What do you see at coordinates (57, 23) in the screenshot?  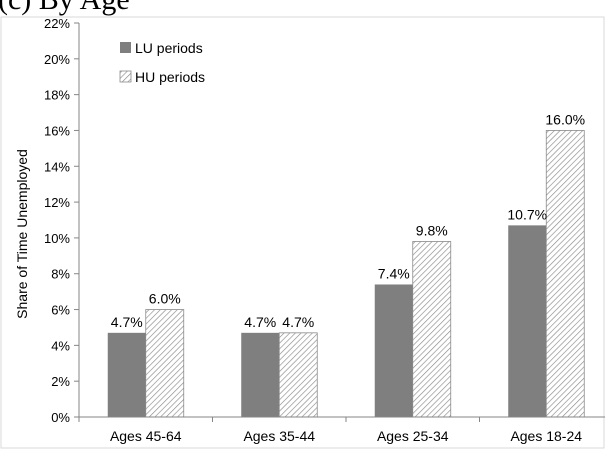 I see `y-tick-label: 22%` at bounding box center [57, 23].